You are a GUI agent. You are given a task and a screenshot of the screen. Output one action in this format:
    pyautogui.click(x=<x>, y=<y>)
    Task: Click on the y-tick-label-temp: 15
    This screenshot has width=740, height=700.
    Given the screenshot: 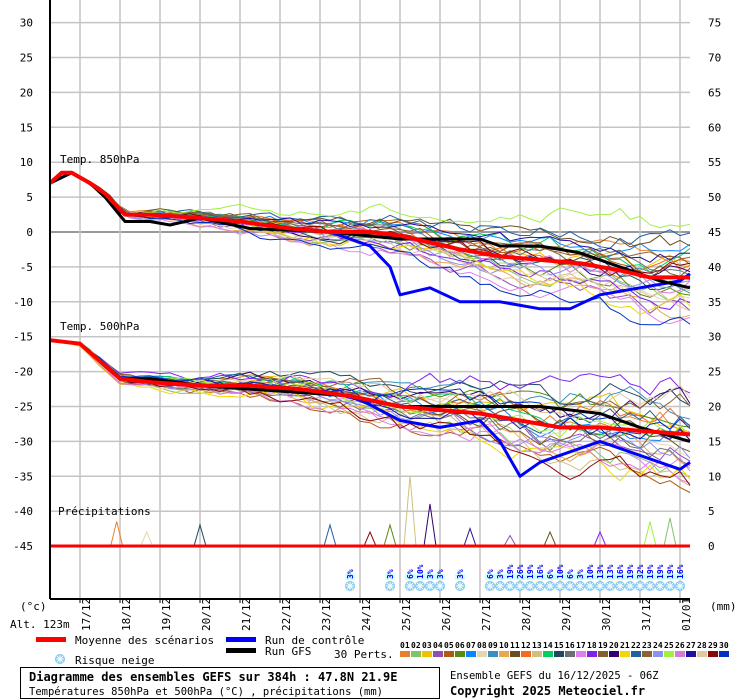 What is the action you would take?
    pyautogui.click(x=26, y=127)
    